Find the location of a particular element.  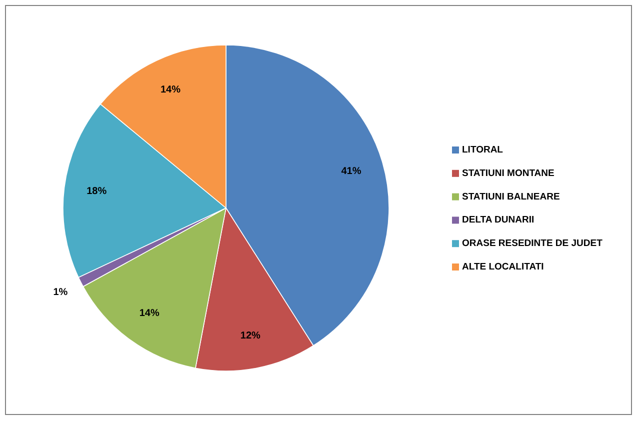

data-label: 1% is located at coordinates (60, 292).